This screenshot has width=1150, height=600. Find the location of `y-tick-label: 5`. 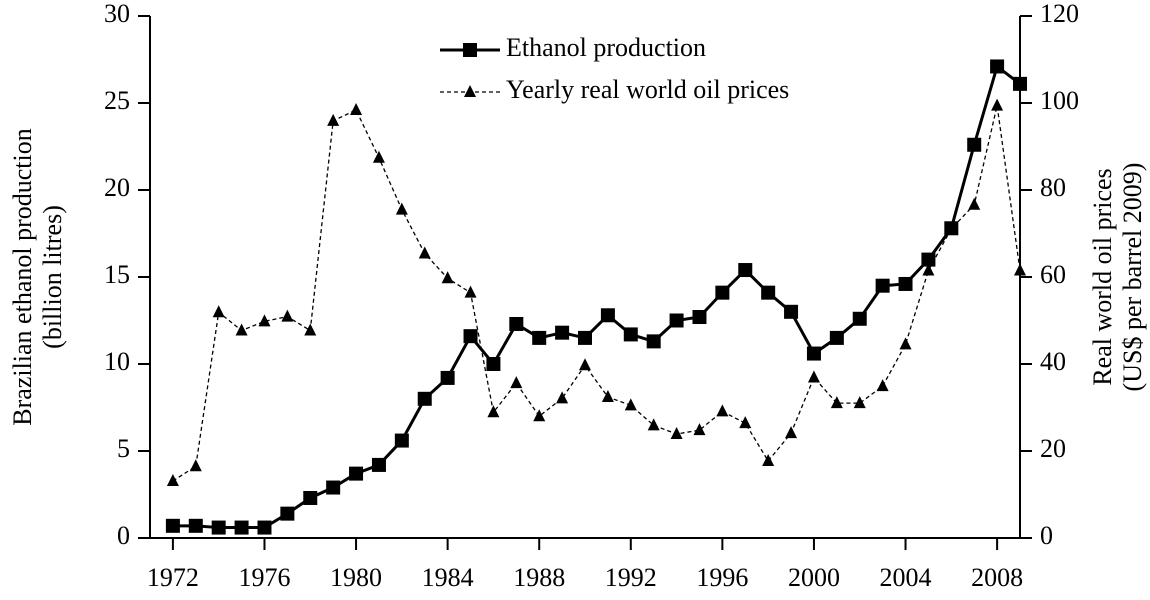

y-tick-label: 5 is located at coordinates (123, 448).